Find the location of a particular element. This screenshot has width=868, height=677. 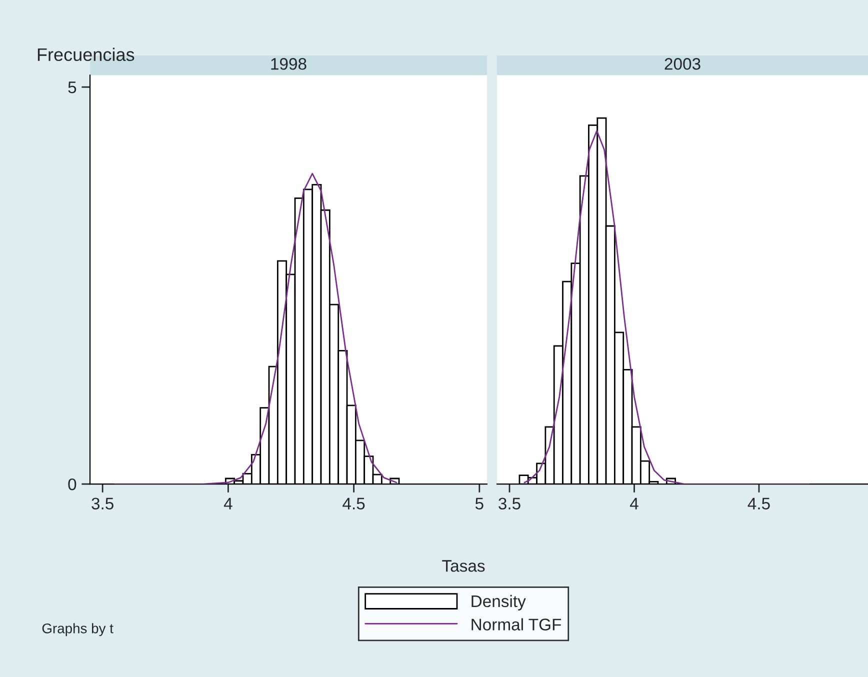

chart-title: 1998 is located at coordinates (288, 64).